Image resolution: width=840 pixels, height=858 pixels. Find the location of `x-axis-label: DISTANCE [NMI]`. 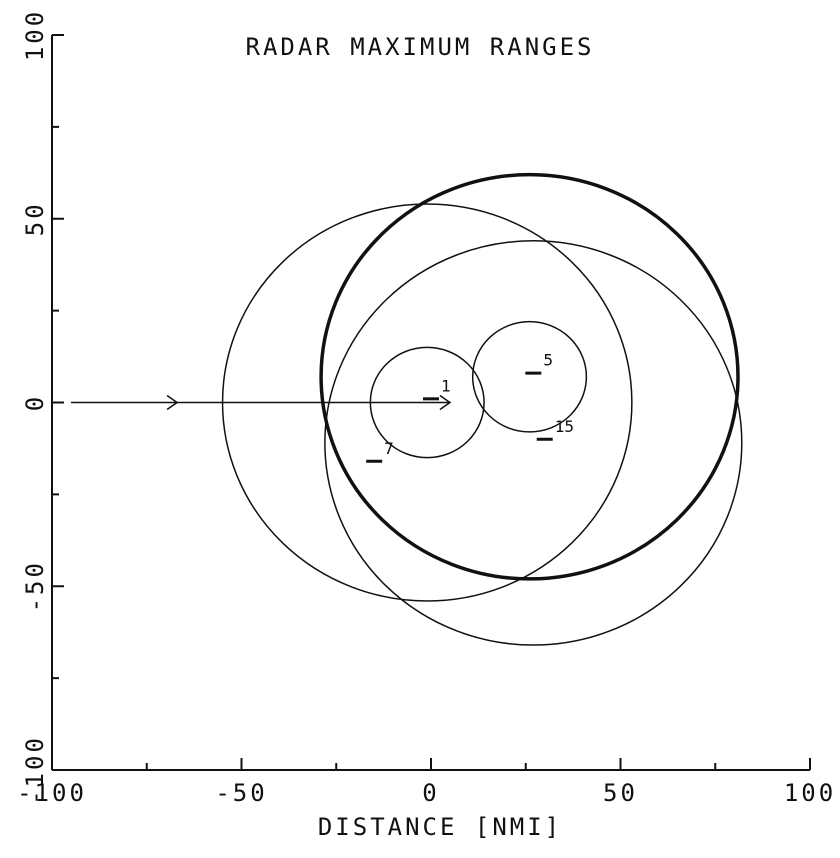

x-axis-label: DISTANCE [NMI] is located at coordinates (440, 827).